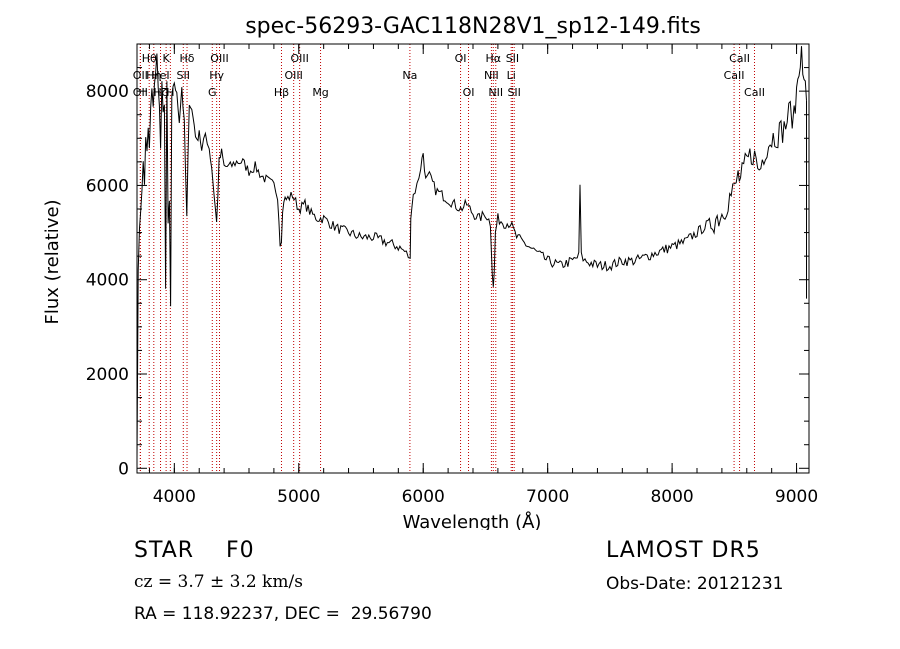  Describe the element at coordinates (671, 497) in the screenshot. I see `x-tick-label: 8000` at that location.